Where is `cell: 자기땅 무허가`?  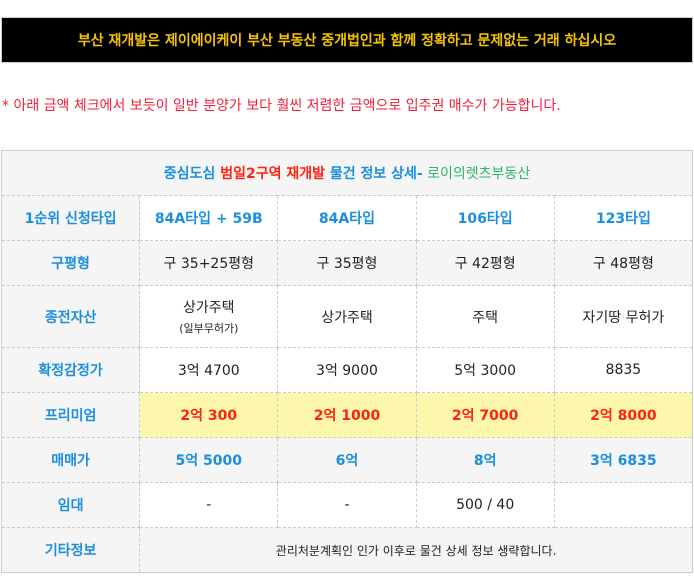
cell: 자기땅 무허가 is located at coordinates (623, 316).